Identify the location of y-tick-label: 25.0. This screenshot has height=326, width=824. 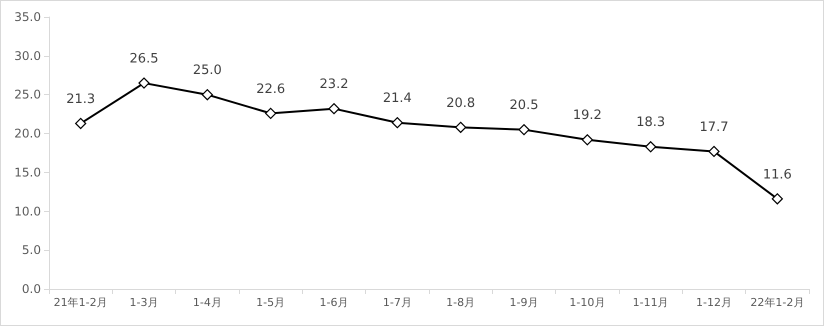
(27, 95).